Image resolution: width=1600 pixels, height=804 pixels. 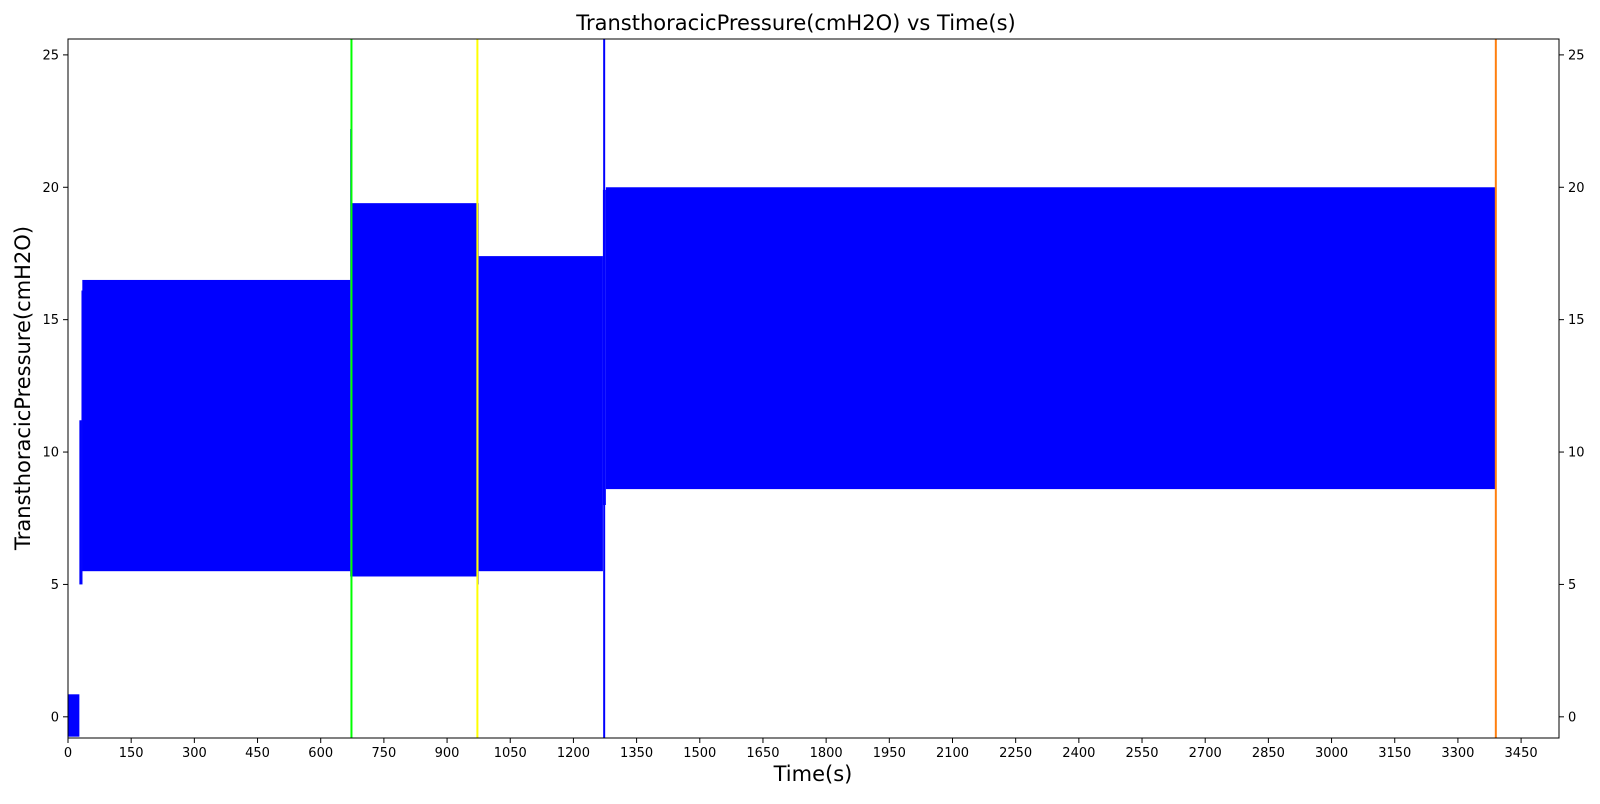 What do you see at coordinates (68, 753) in the screenshot?
I see `x-tick-label: 0` at bounding box center [68, 753].